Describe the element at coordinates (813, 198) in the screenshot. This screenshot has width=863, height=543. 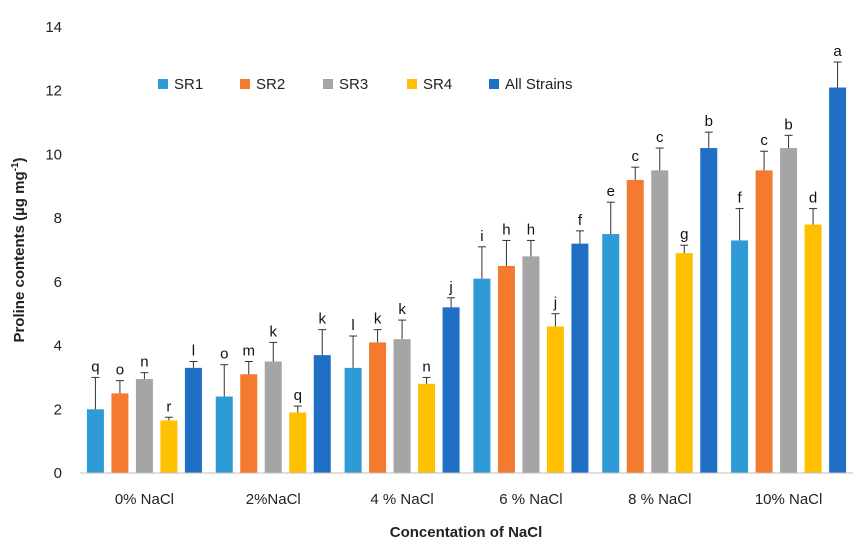
I see `significance-label: d` at that location.